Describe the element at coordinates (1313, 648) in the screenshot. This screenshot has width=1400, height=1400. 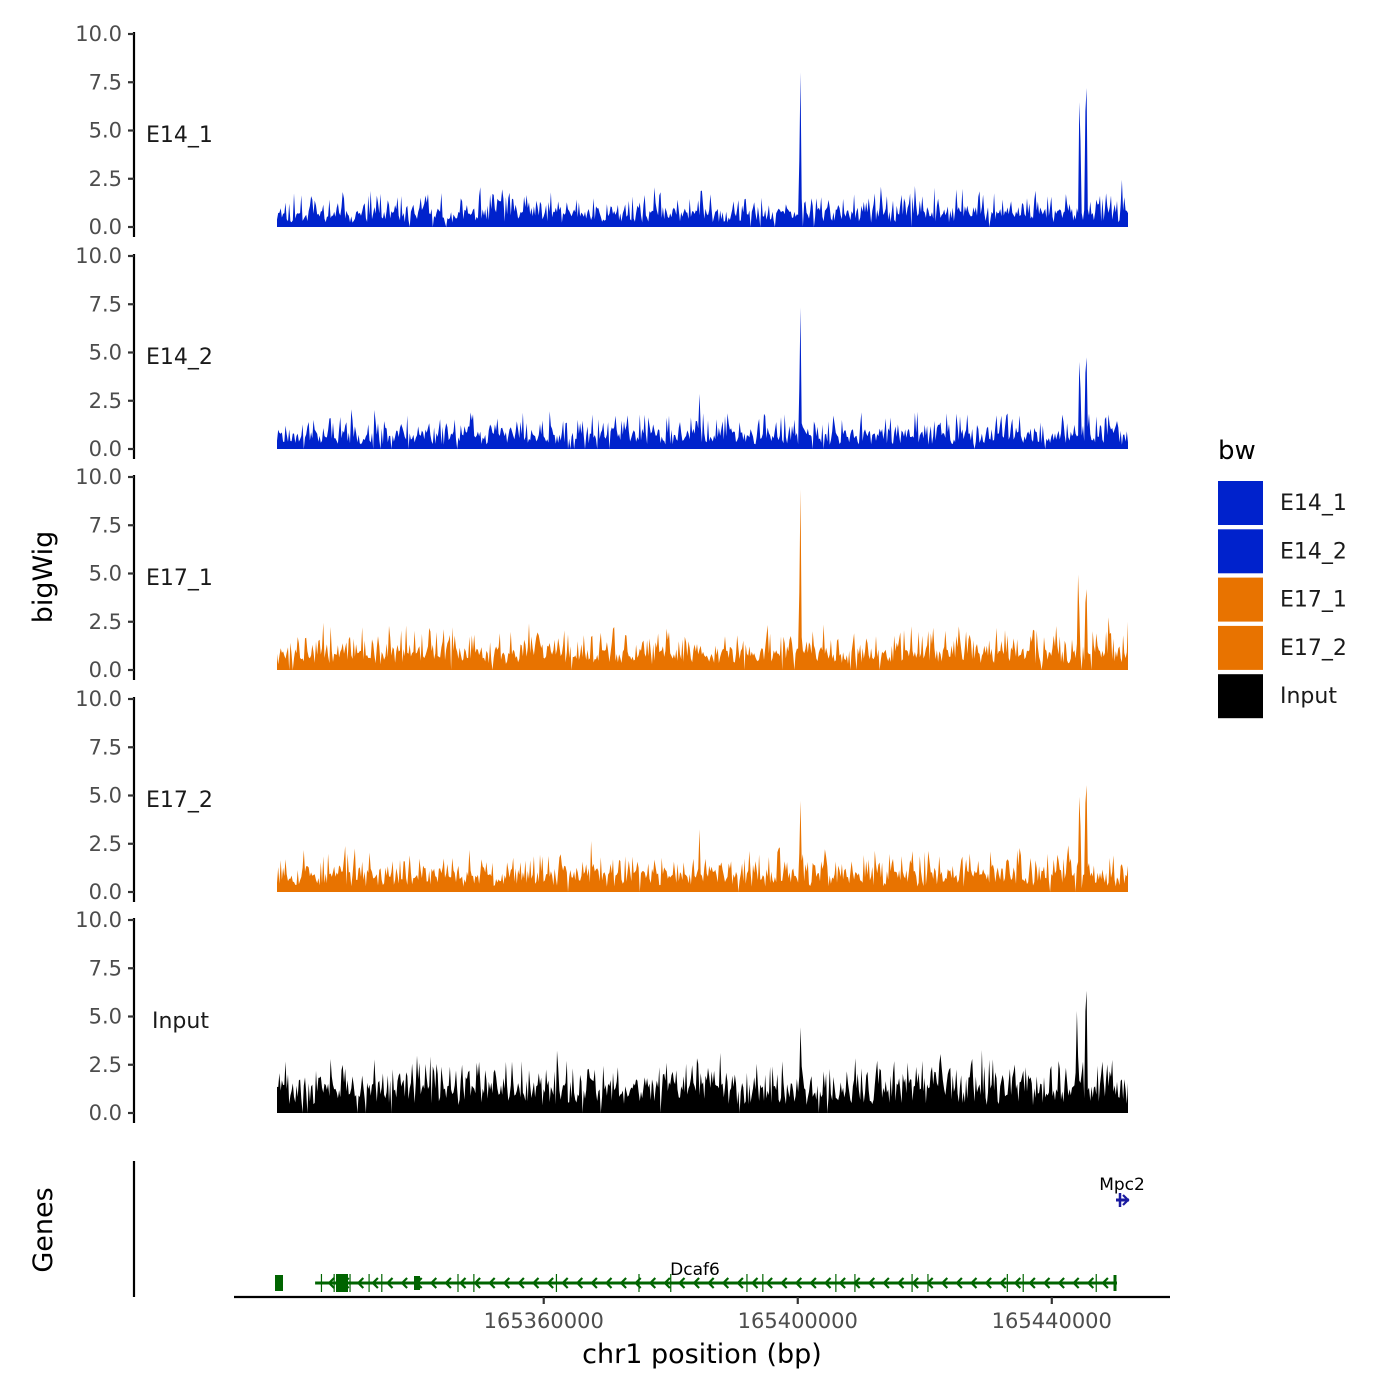
I see `legend-label: E17_2` at that location.